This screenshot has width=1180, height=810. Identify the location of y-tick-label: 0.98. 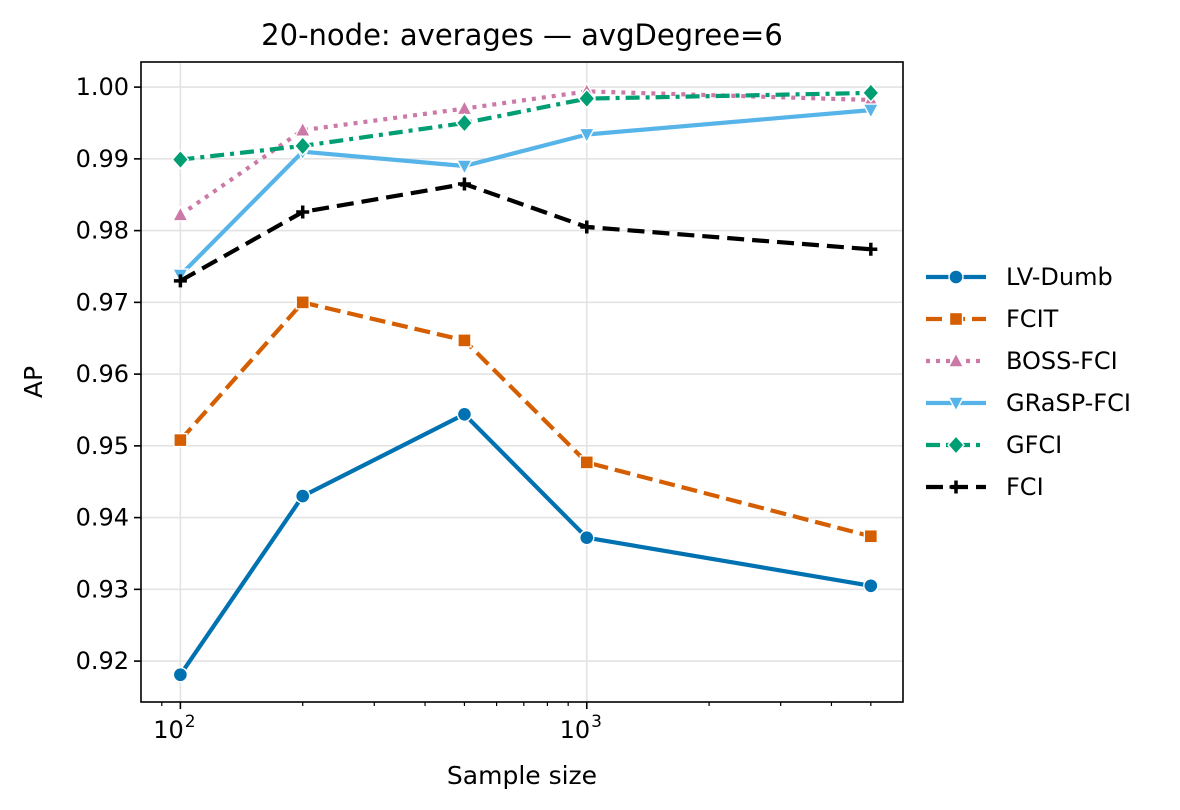
(102, 231).